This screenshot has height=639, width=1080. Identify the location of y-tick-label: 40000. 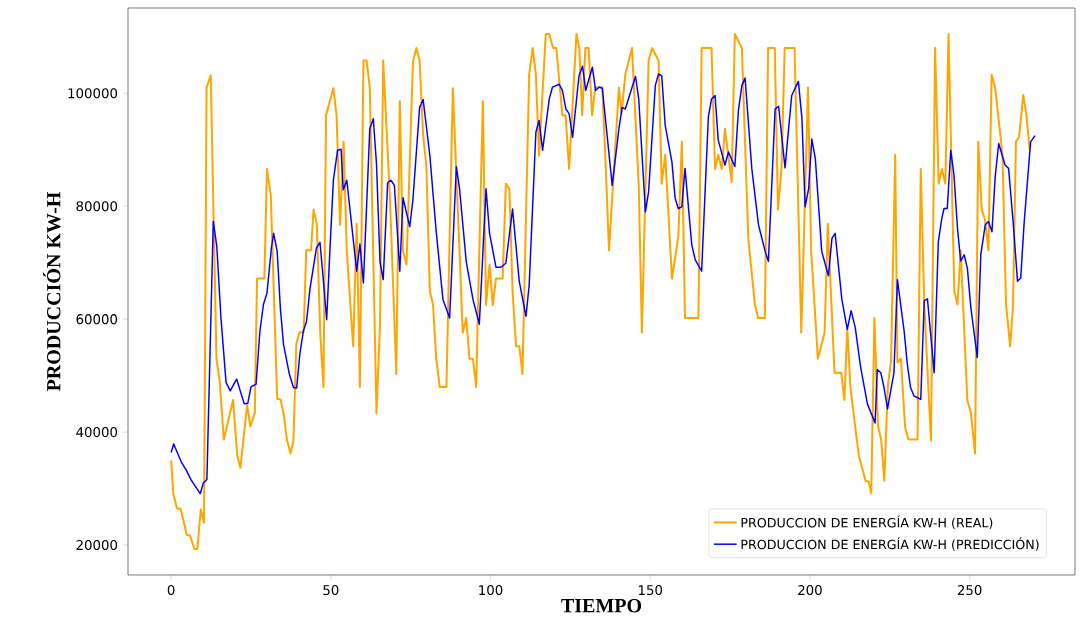
(97, 432).